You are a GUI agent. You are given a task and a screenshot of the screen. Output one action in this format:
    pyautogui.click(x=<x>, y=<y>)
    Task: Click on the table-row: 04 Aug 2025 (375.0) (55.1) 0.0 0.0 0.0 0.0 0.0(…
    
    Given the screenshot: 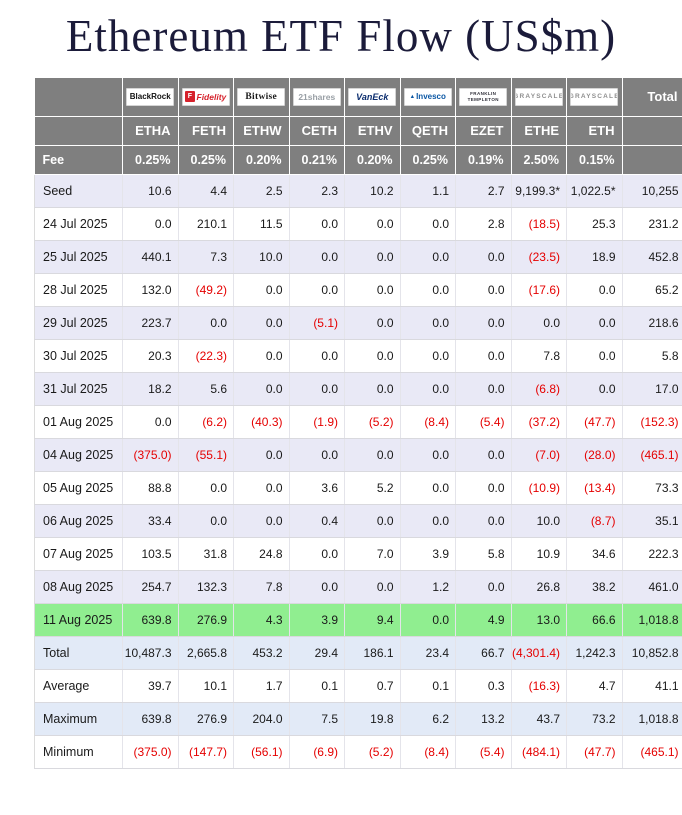 What is the action you would take?
    pyautogui.click(x=358, y=455)
    